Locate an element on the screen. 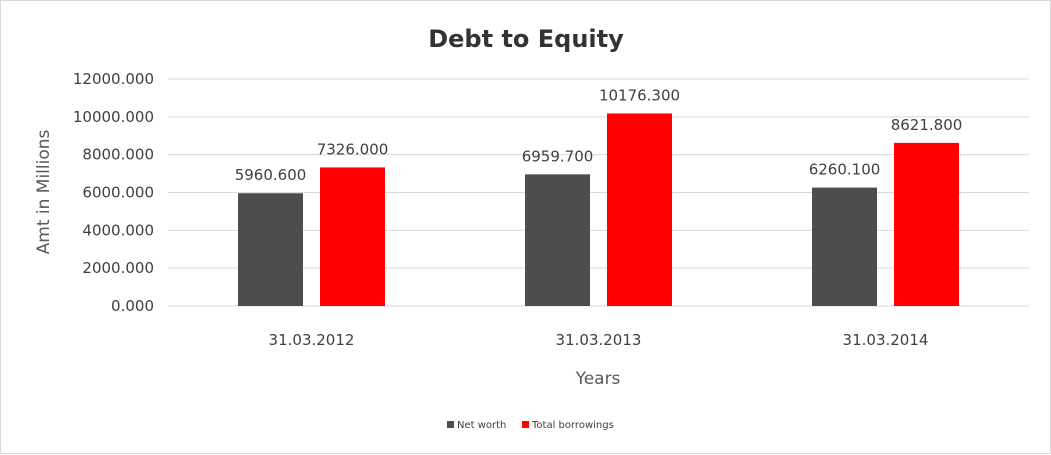 Image resolution: width=1051 pixels, height=455 pixels. data-label: 5960.600 is located at coordinates (271, 175).